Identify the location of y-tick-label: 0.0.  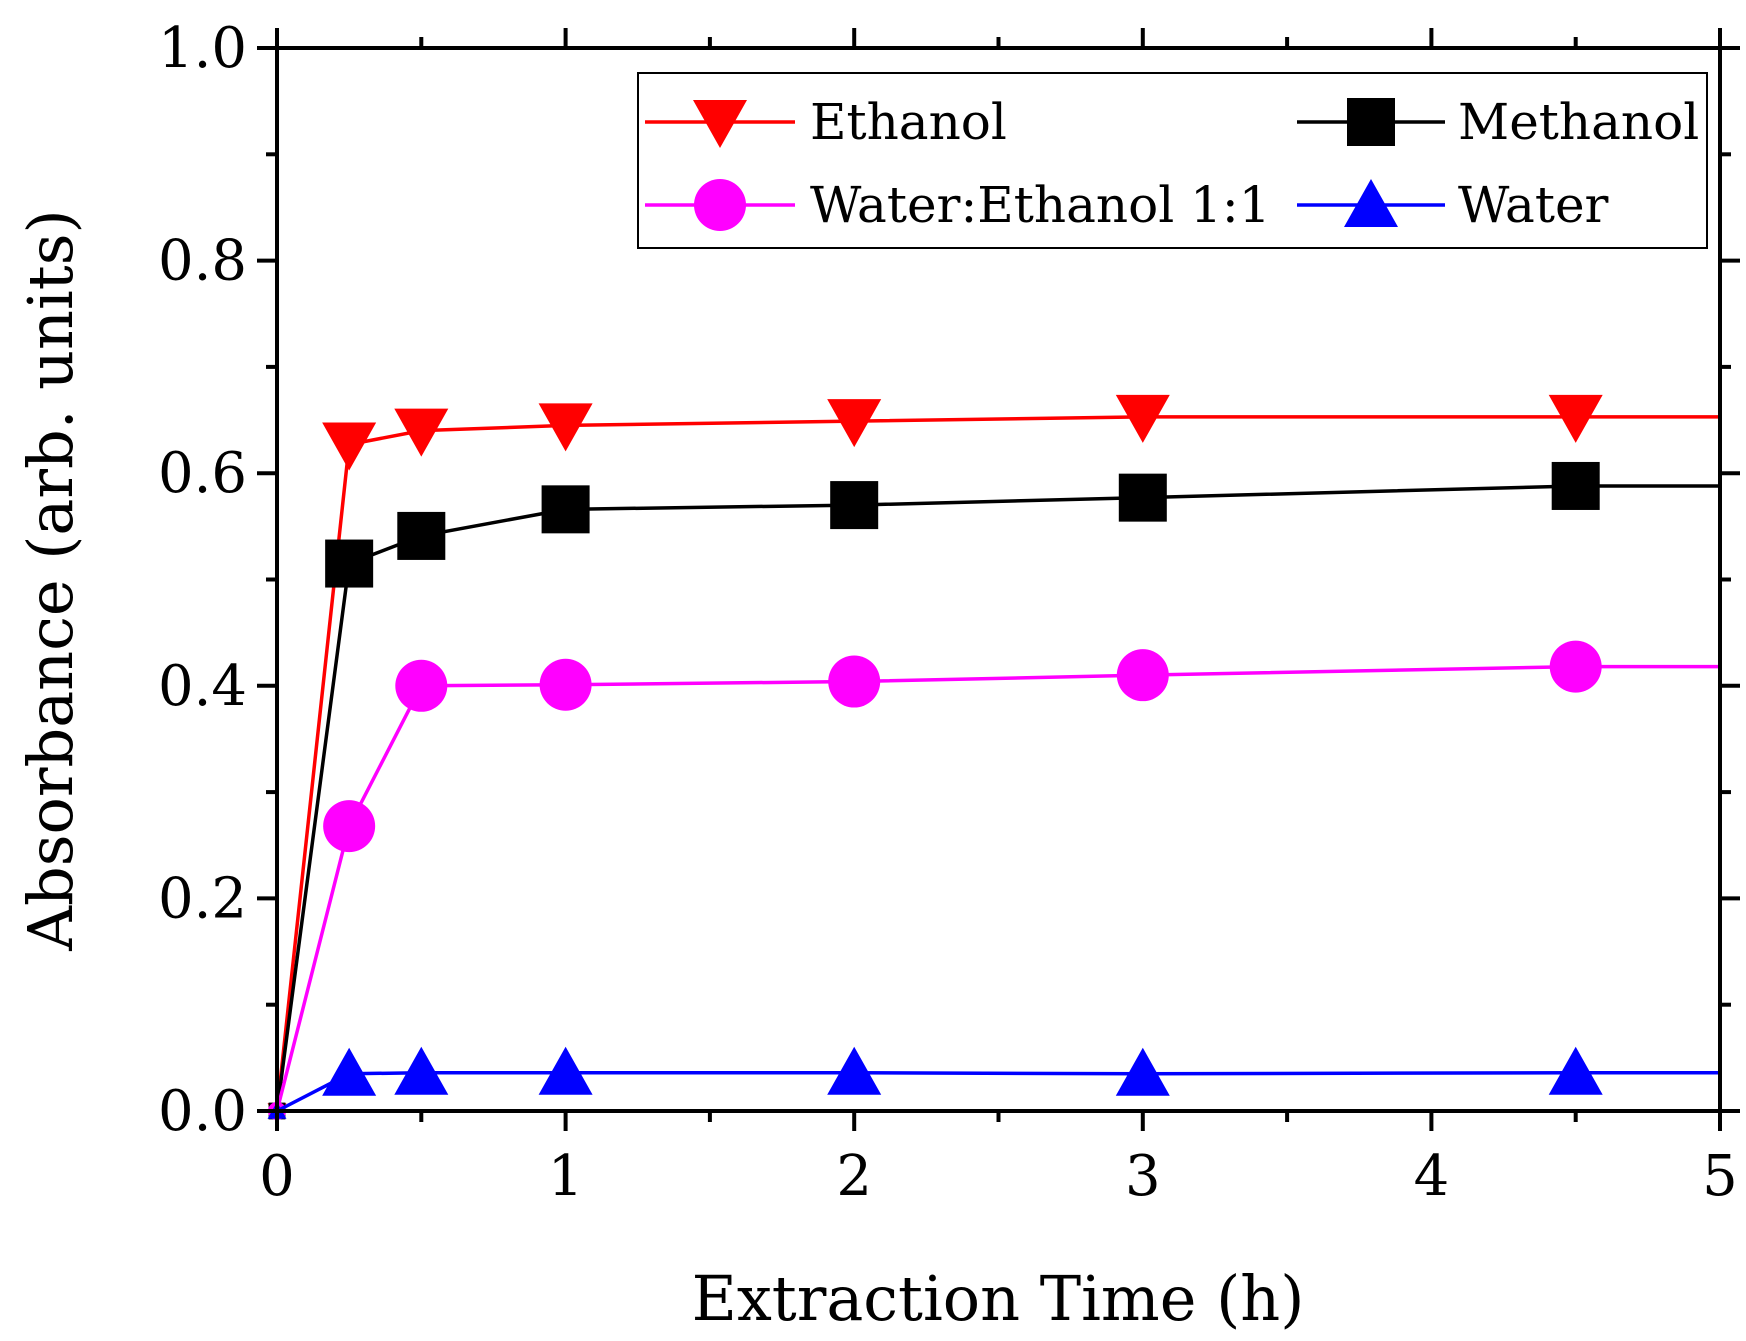
(202, 1111).